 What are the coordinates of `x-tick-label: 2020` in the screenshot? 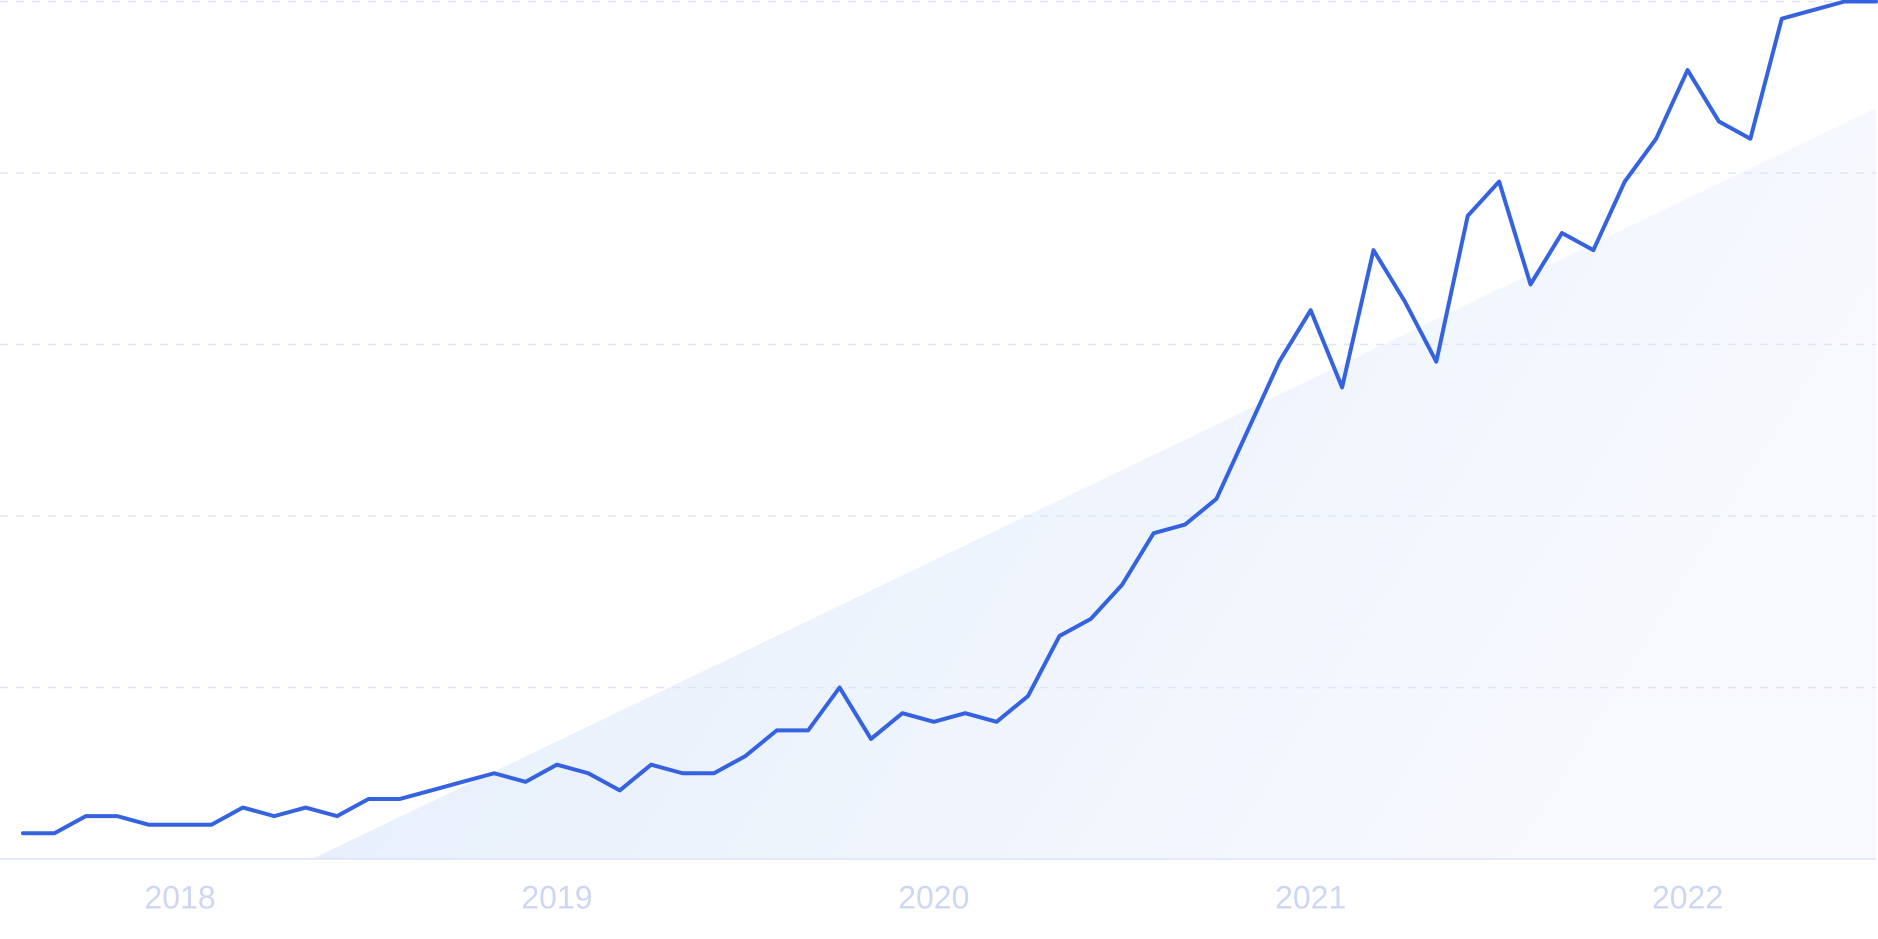 It's located at (933, 897).